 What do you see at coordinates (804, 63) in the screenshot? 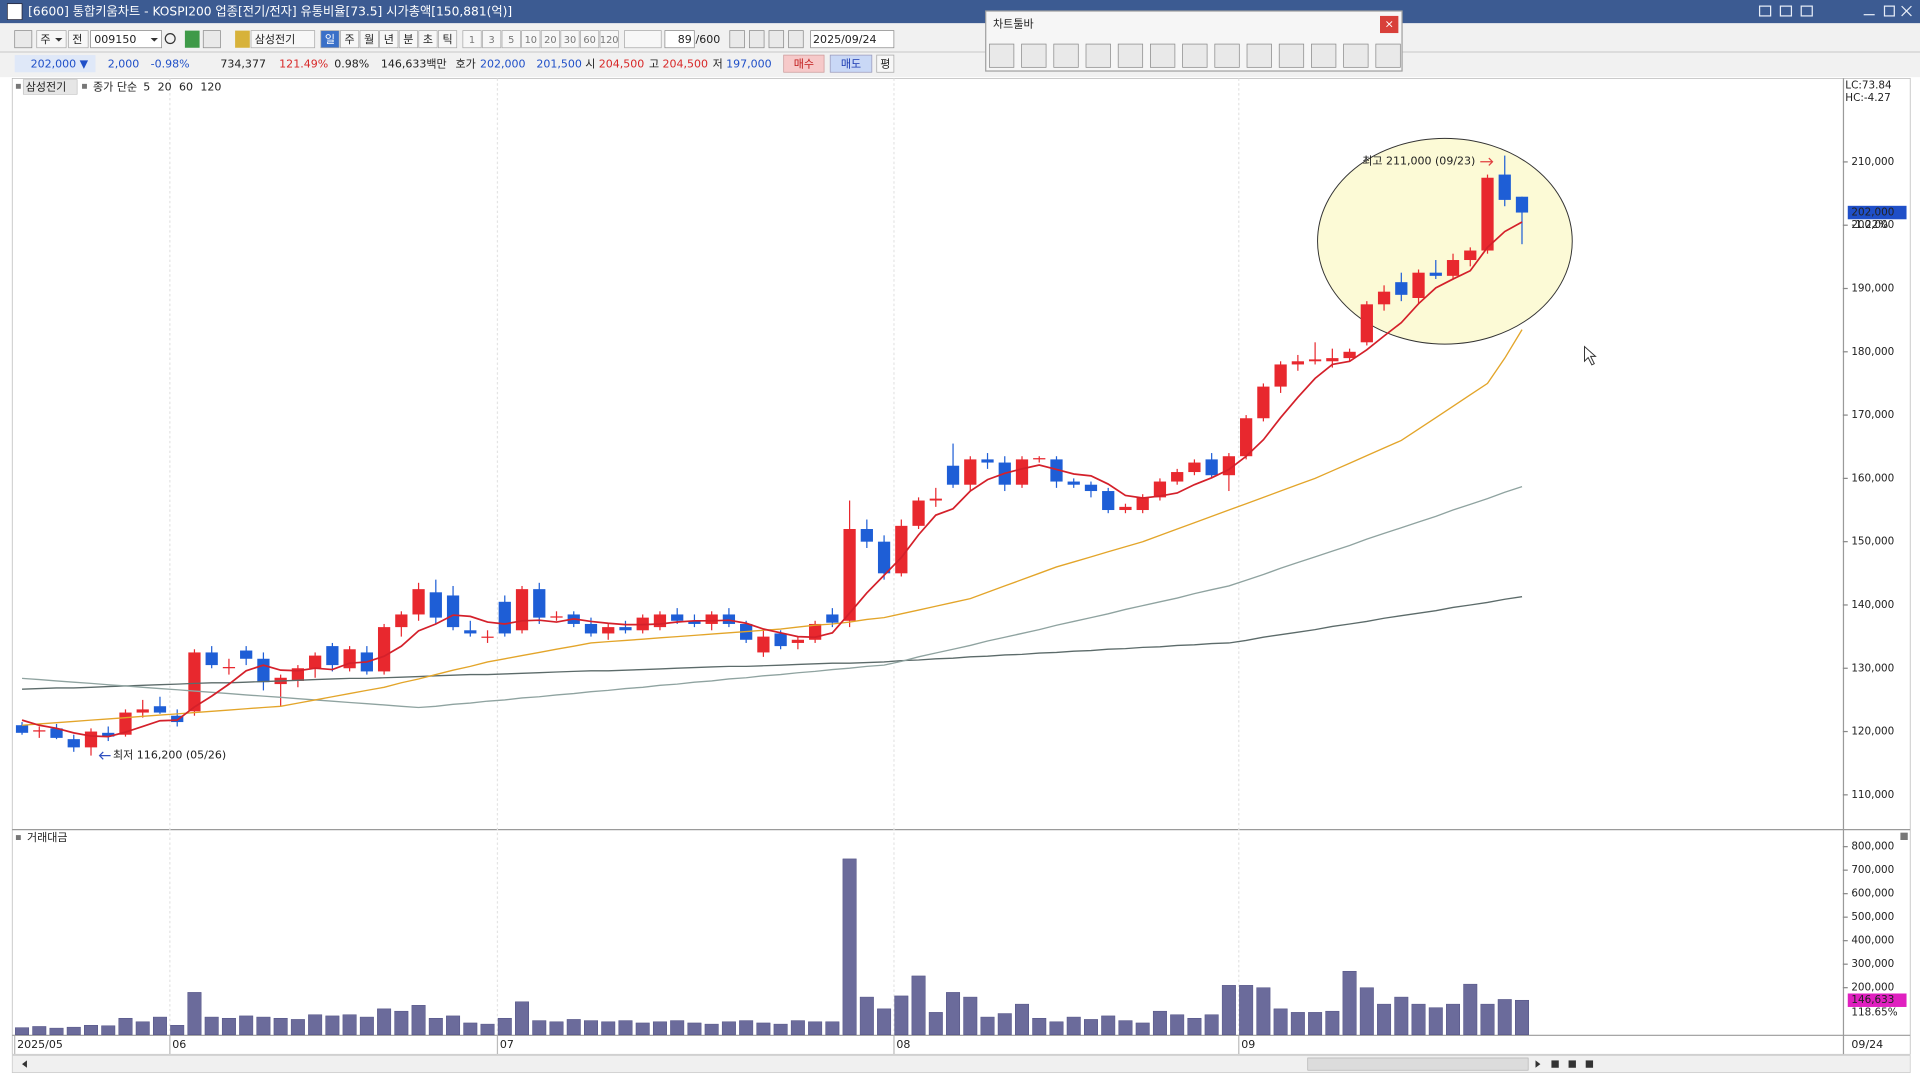
I see `buy-button` at bounding box center [804, 63].